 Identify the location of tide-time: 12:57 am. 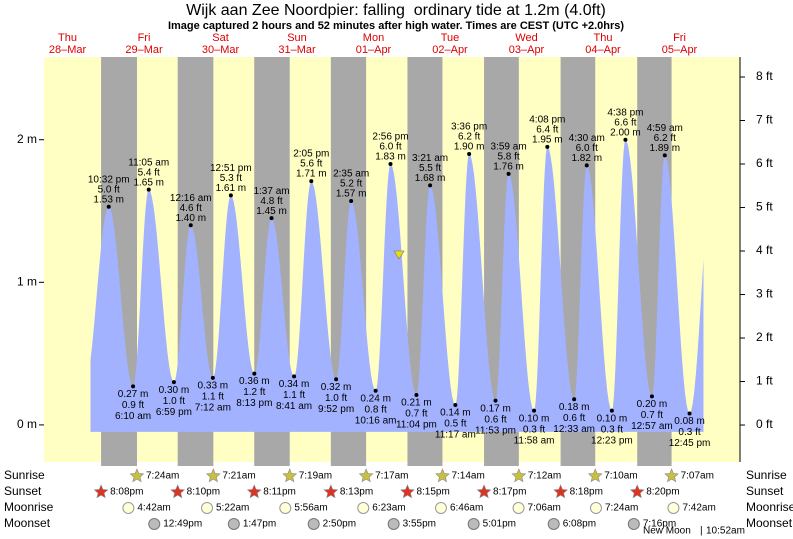
(652, 426).